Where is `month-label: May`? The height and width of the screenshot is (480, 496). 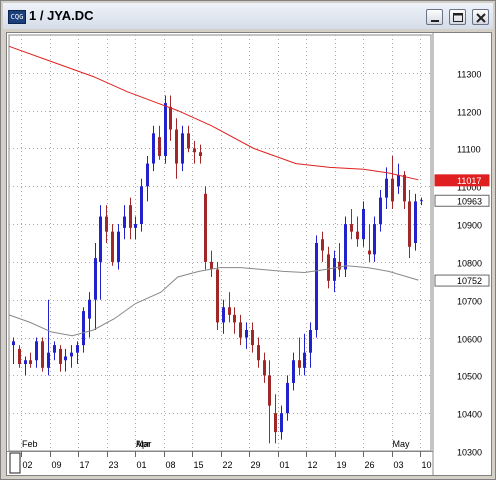
month-label: May is located at coordinates (402, 444).